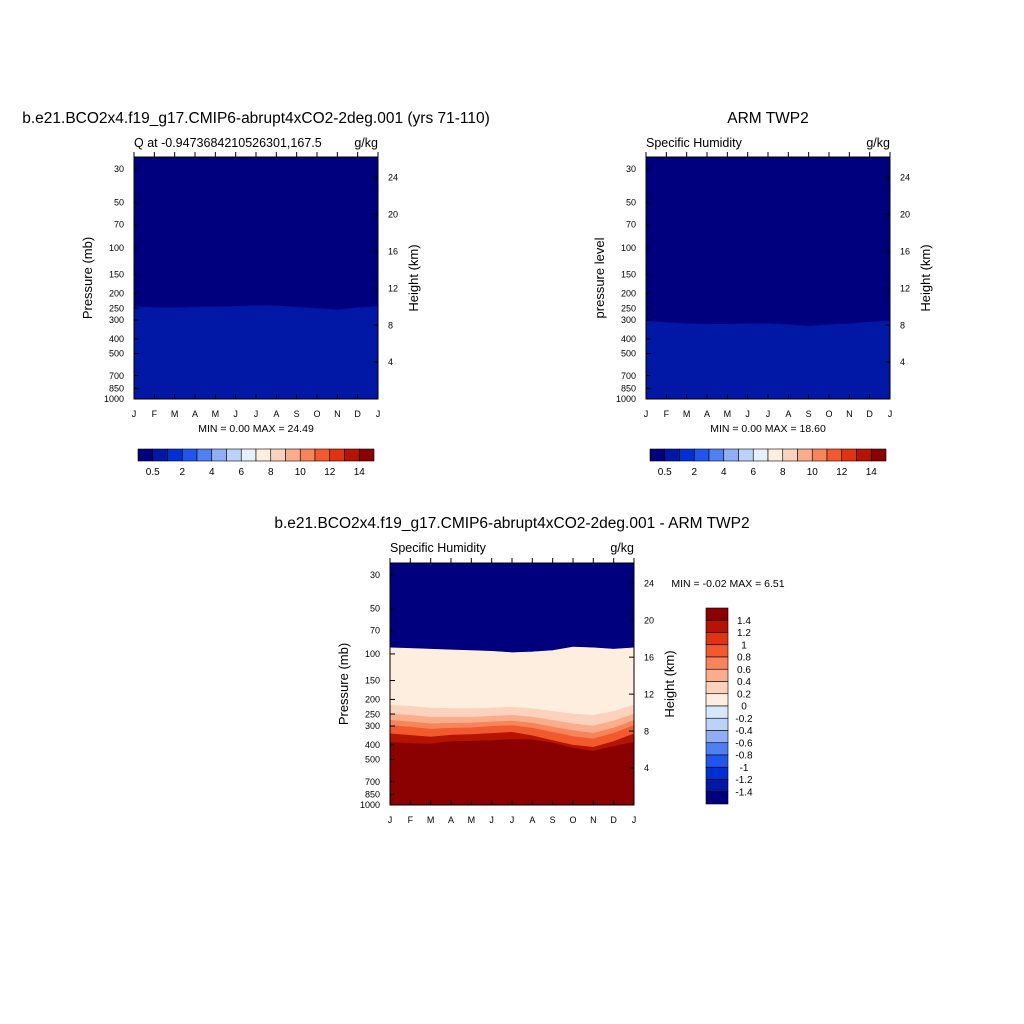 The height and width of the screenshot is (1024, 1024). Describe the element at coordinates (256, 278) in the screenshot. I see `panel-model-contour-fill` at that location.